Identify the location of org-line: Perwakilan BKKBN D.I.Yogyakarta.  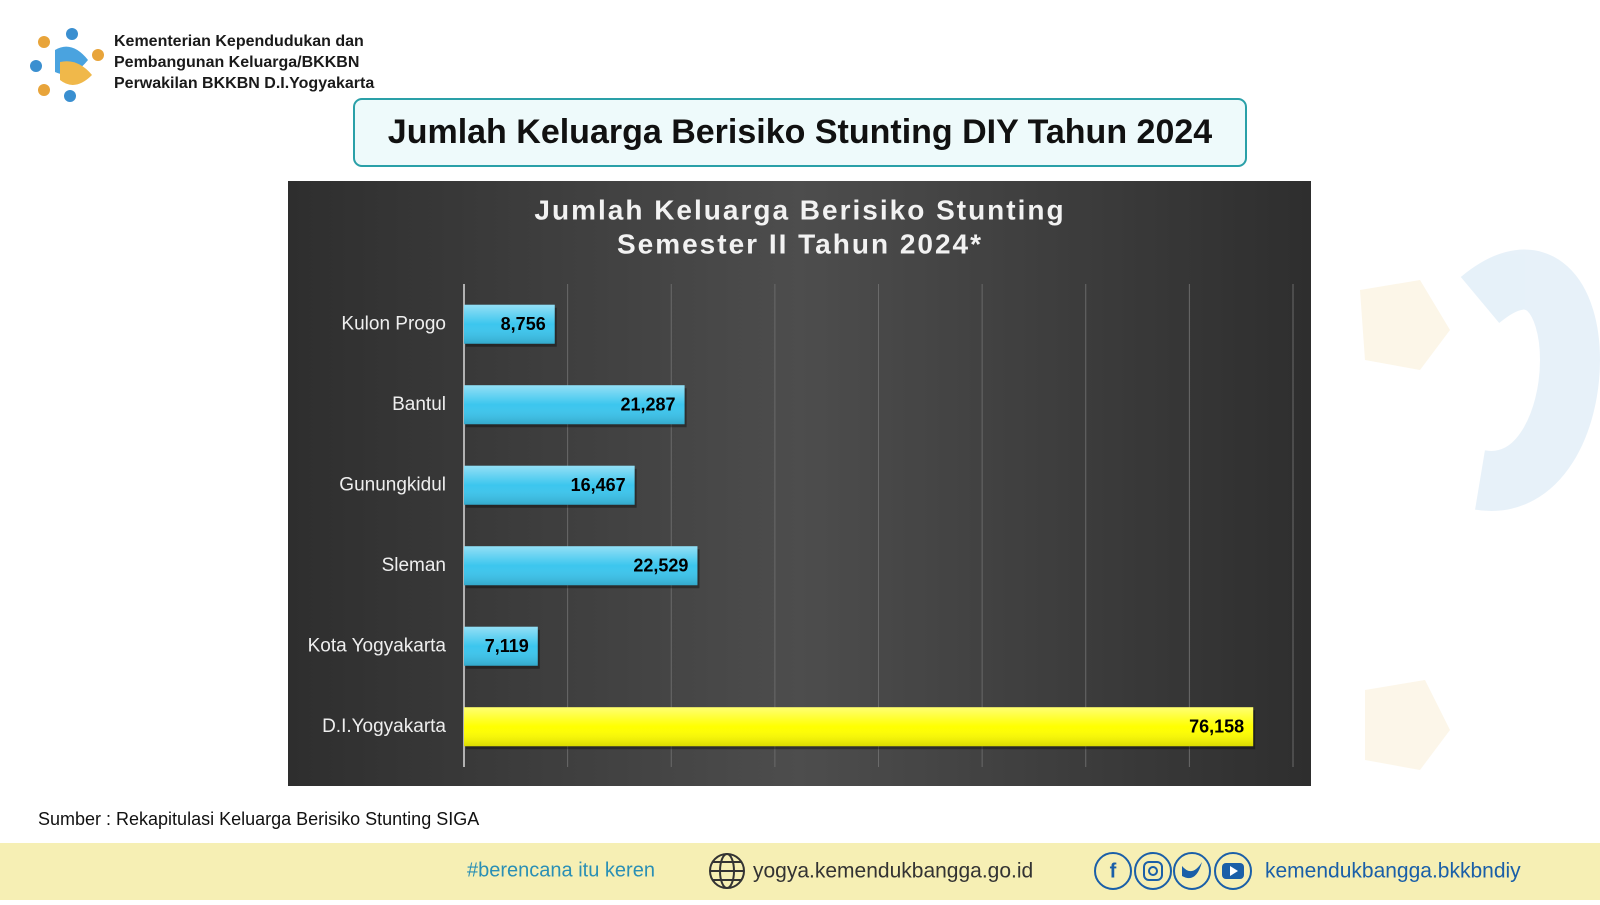
(244, 83).